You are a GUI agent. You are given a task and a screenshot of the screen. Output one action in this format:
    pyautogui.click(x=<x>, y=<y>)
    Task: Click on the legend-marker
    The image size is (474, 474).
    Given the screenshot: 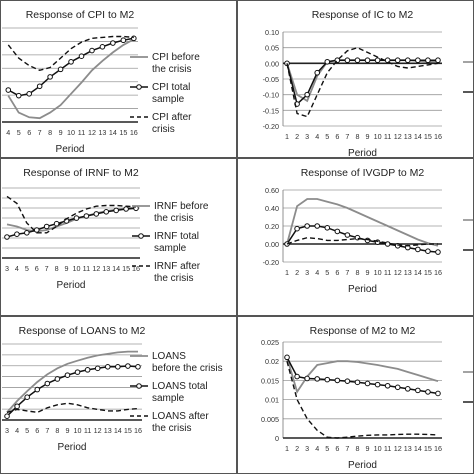 What is the action you would take?
    pyautogui.click(x=139, y=87)
    